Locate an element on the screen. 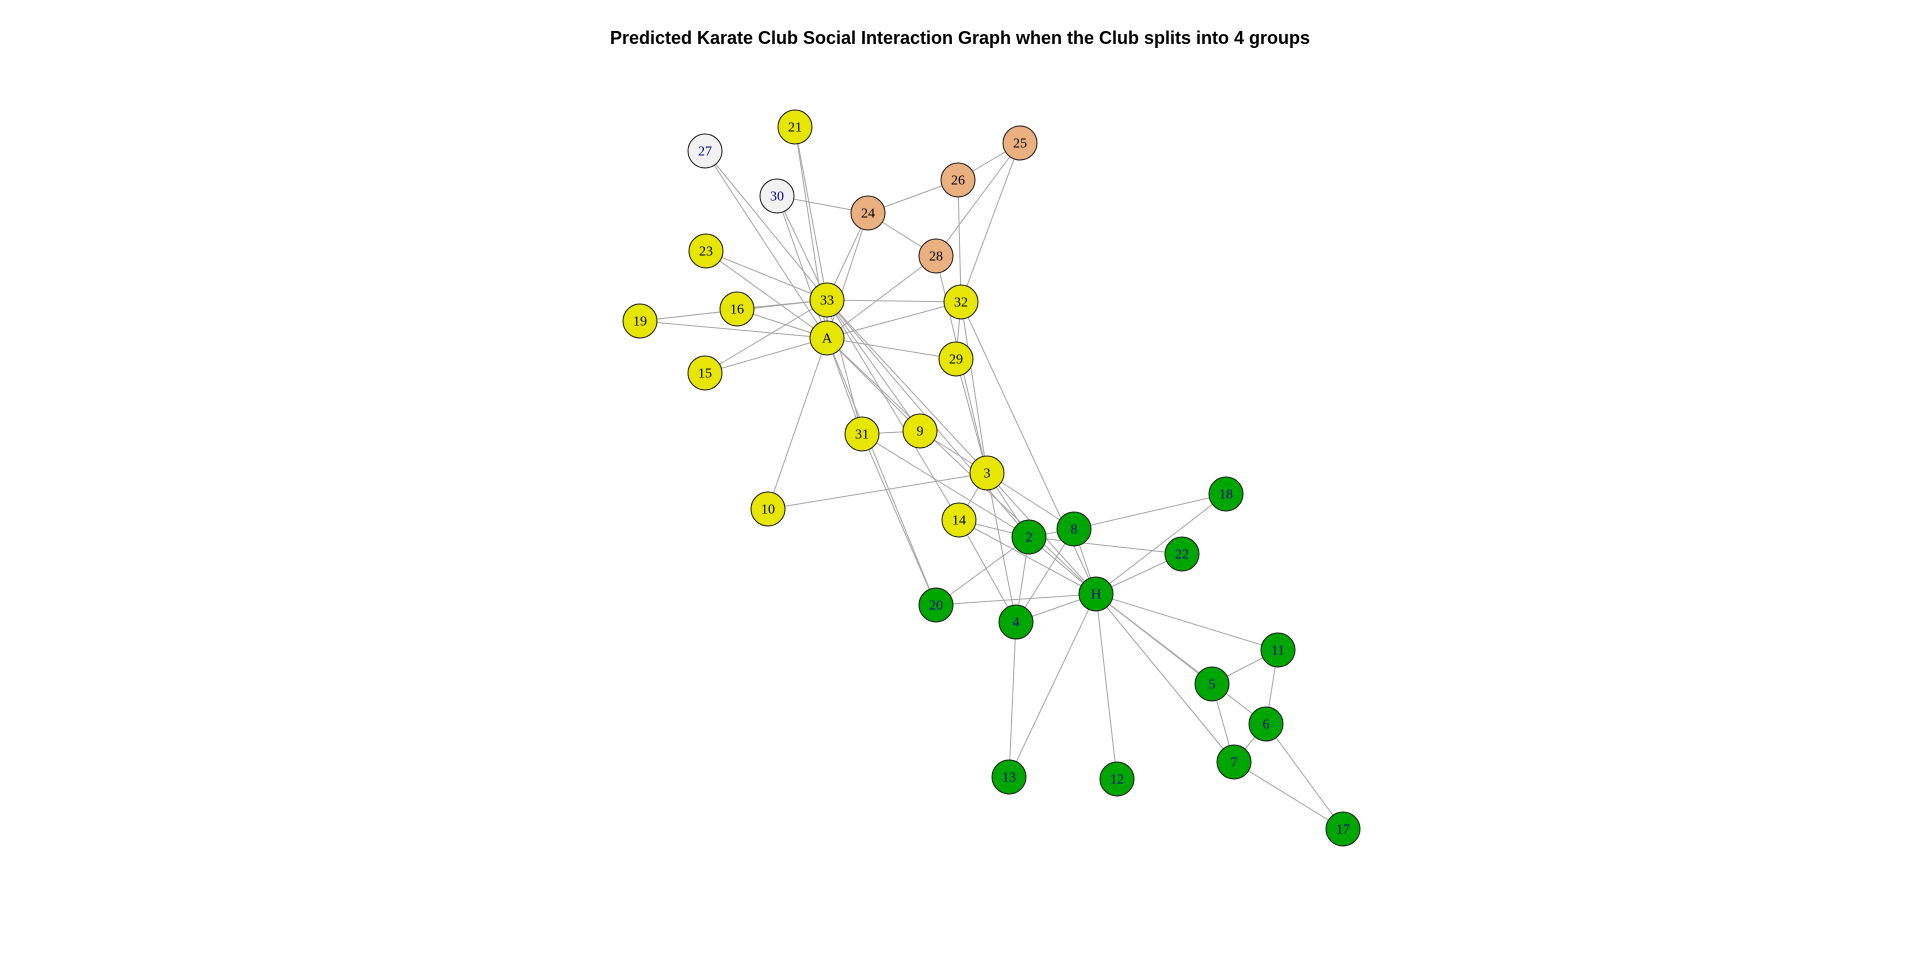 The width and height of the screenshot is (1920, 962). node-label-23: 23 is located at coordinates (706, 252).